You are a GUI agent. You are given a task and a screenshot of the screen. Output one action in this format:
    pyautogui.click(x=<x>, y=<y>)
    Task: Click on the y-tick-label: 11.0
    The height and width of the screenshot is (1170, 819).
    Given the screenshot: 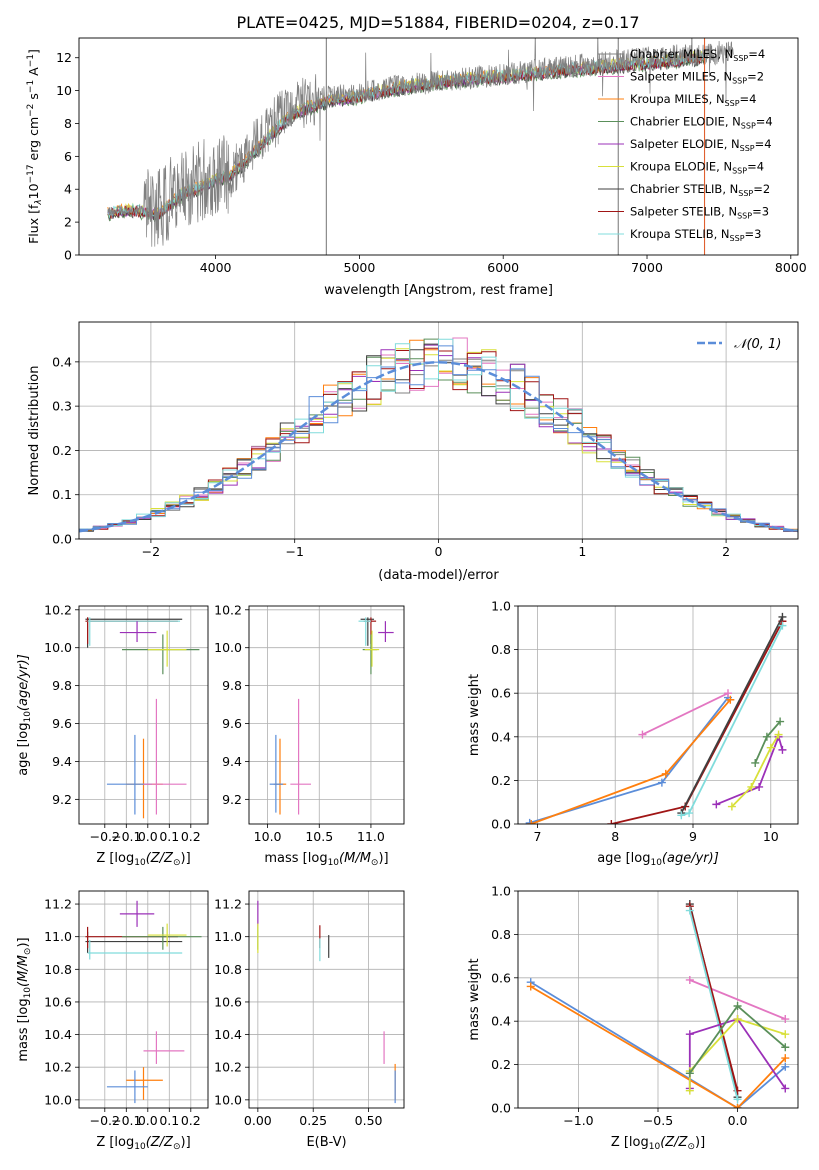 What is the action you would take?
    pyautogui.click(x=228, y=936)
    